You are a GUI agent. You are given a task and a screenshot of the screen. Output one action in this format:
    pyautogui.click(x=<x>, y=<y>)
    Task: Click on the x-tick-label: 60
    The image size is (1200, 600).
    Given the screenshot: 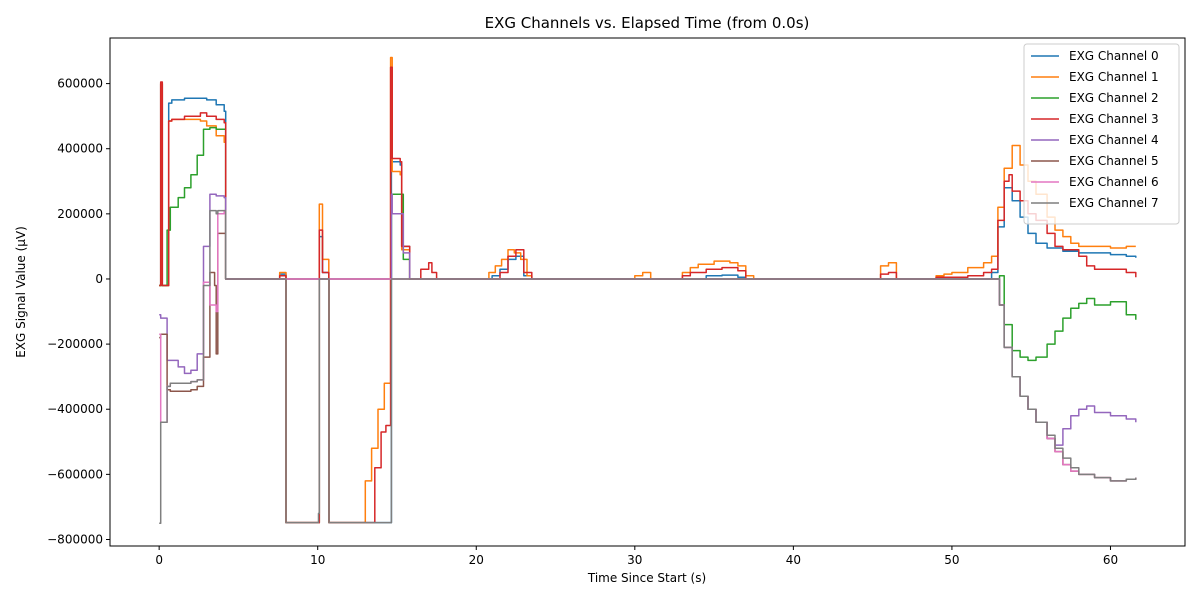 What is the action you would take?
    pyautogui.click(x=1110, y=560)
    